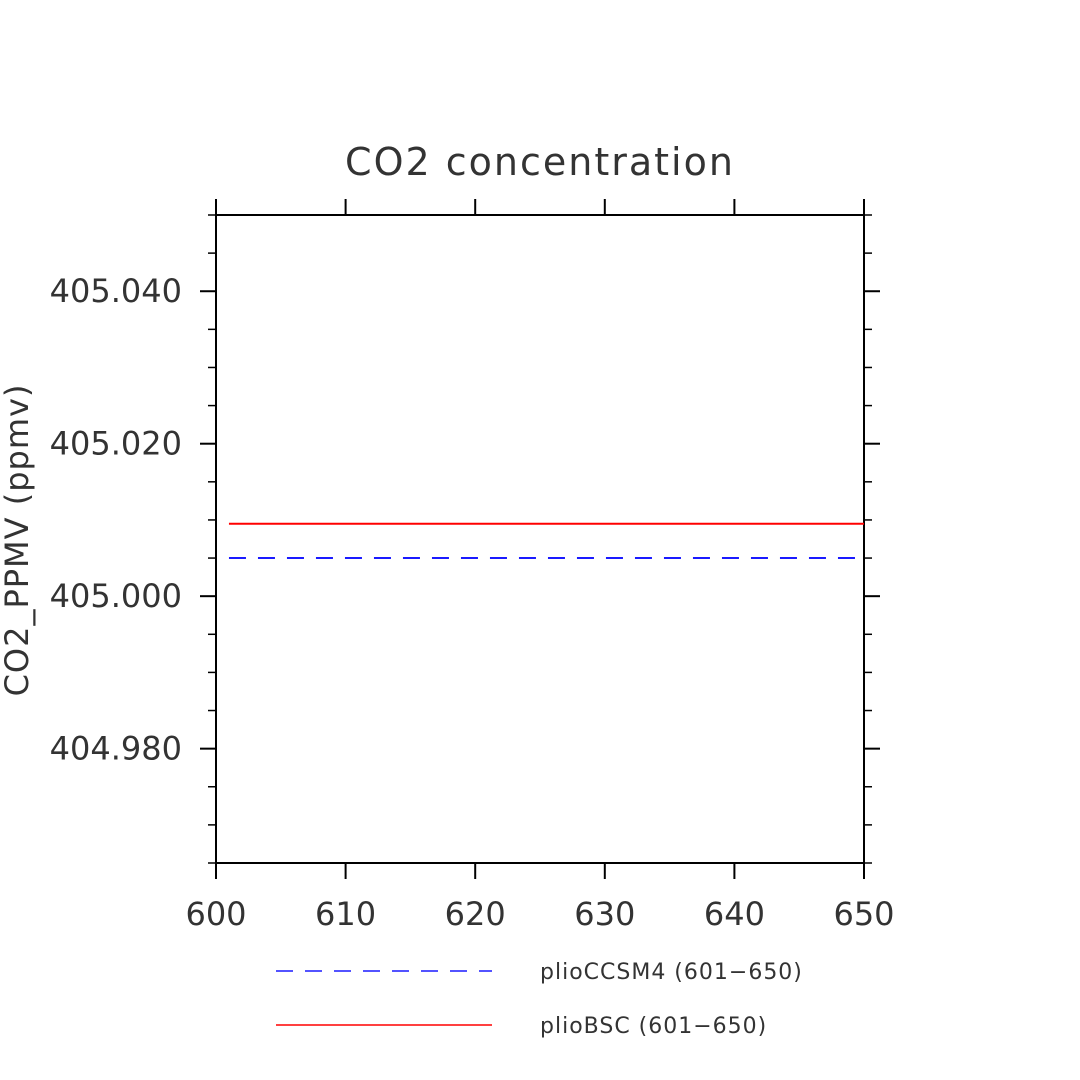 This screenshot has height=1080, width=1080. I want to click on y-tick-label: 404.980, so click(116, 749).